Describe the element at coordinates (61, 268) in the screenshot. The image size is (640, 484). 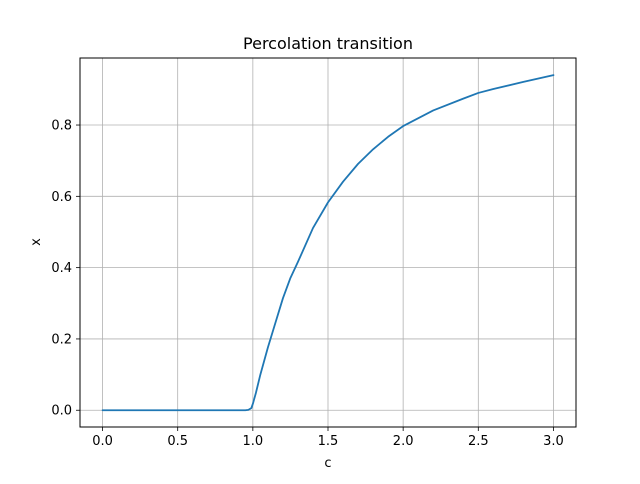
I see `y-tick-label: 0.4` at that location.